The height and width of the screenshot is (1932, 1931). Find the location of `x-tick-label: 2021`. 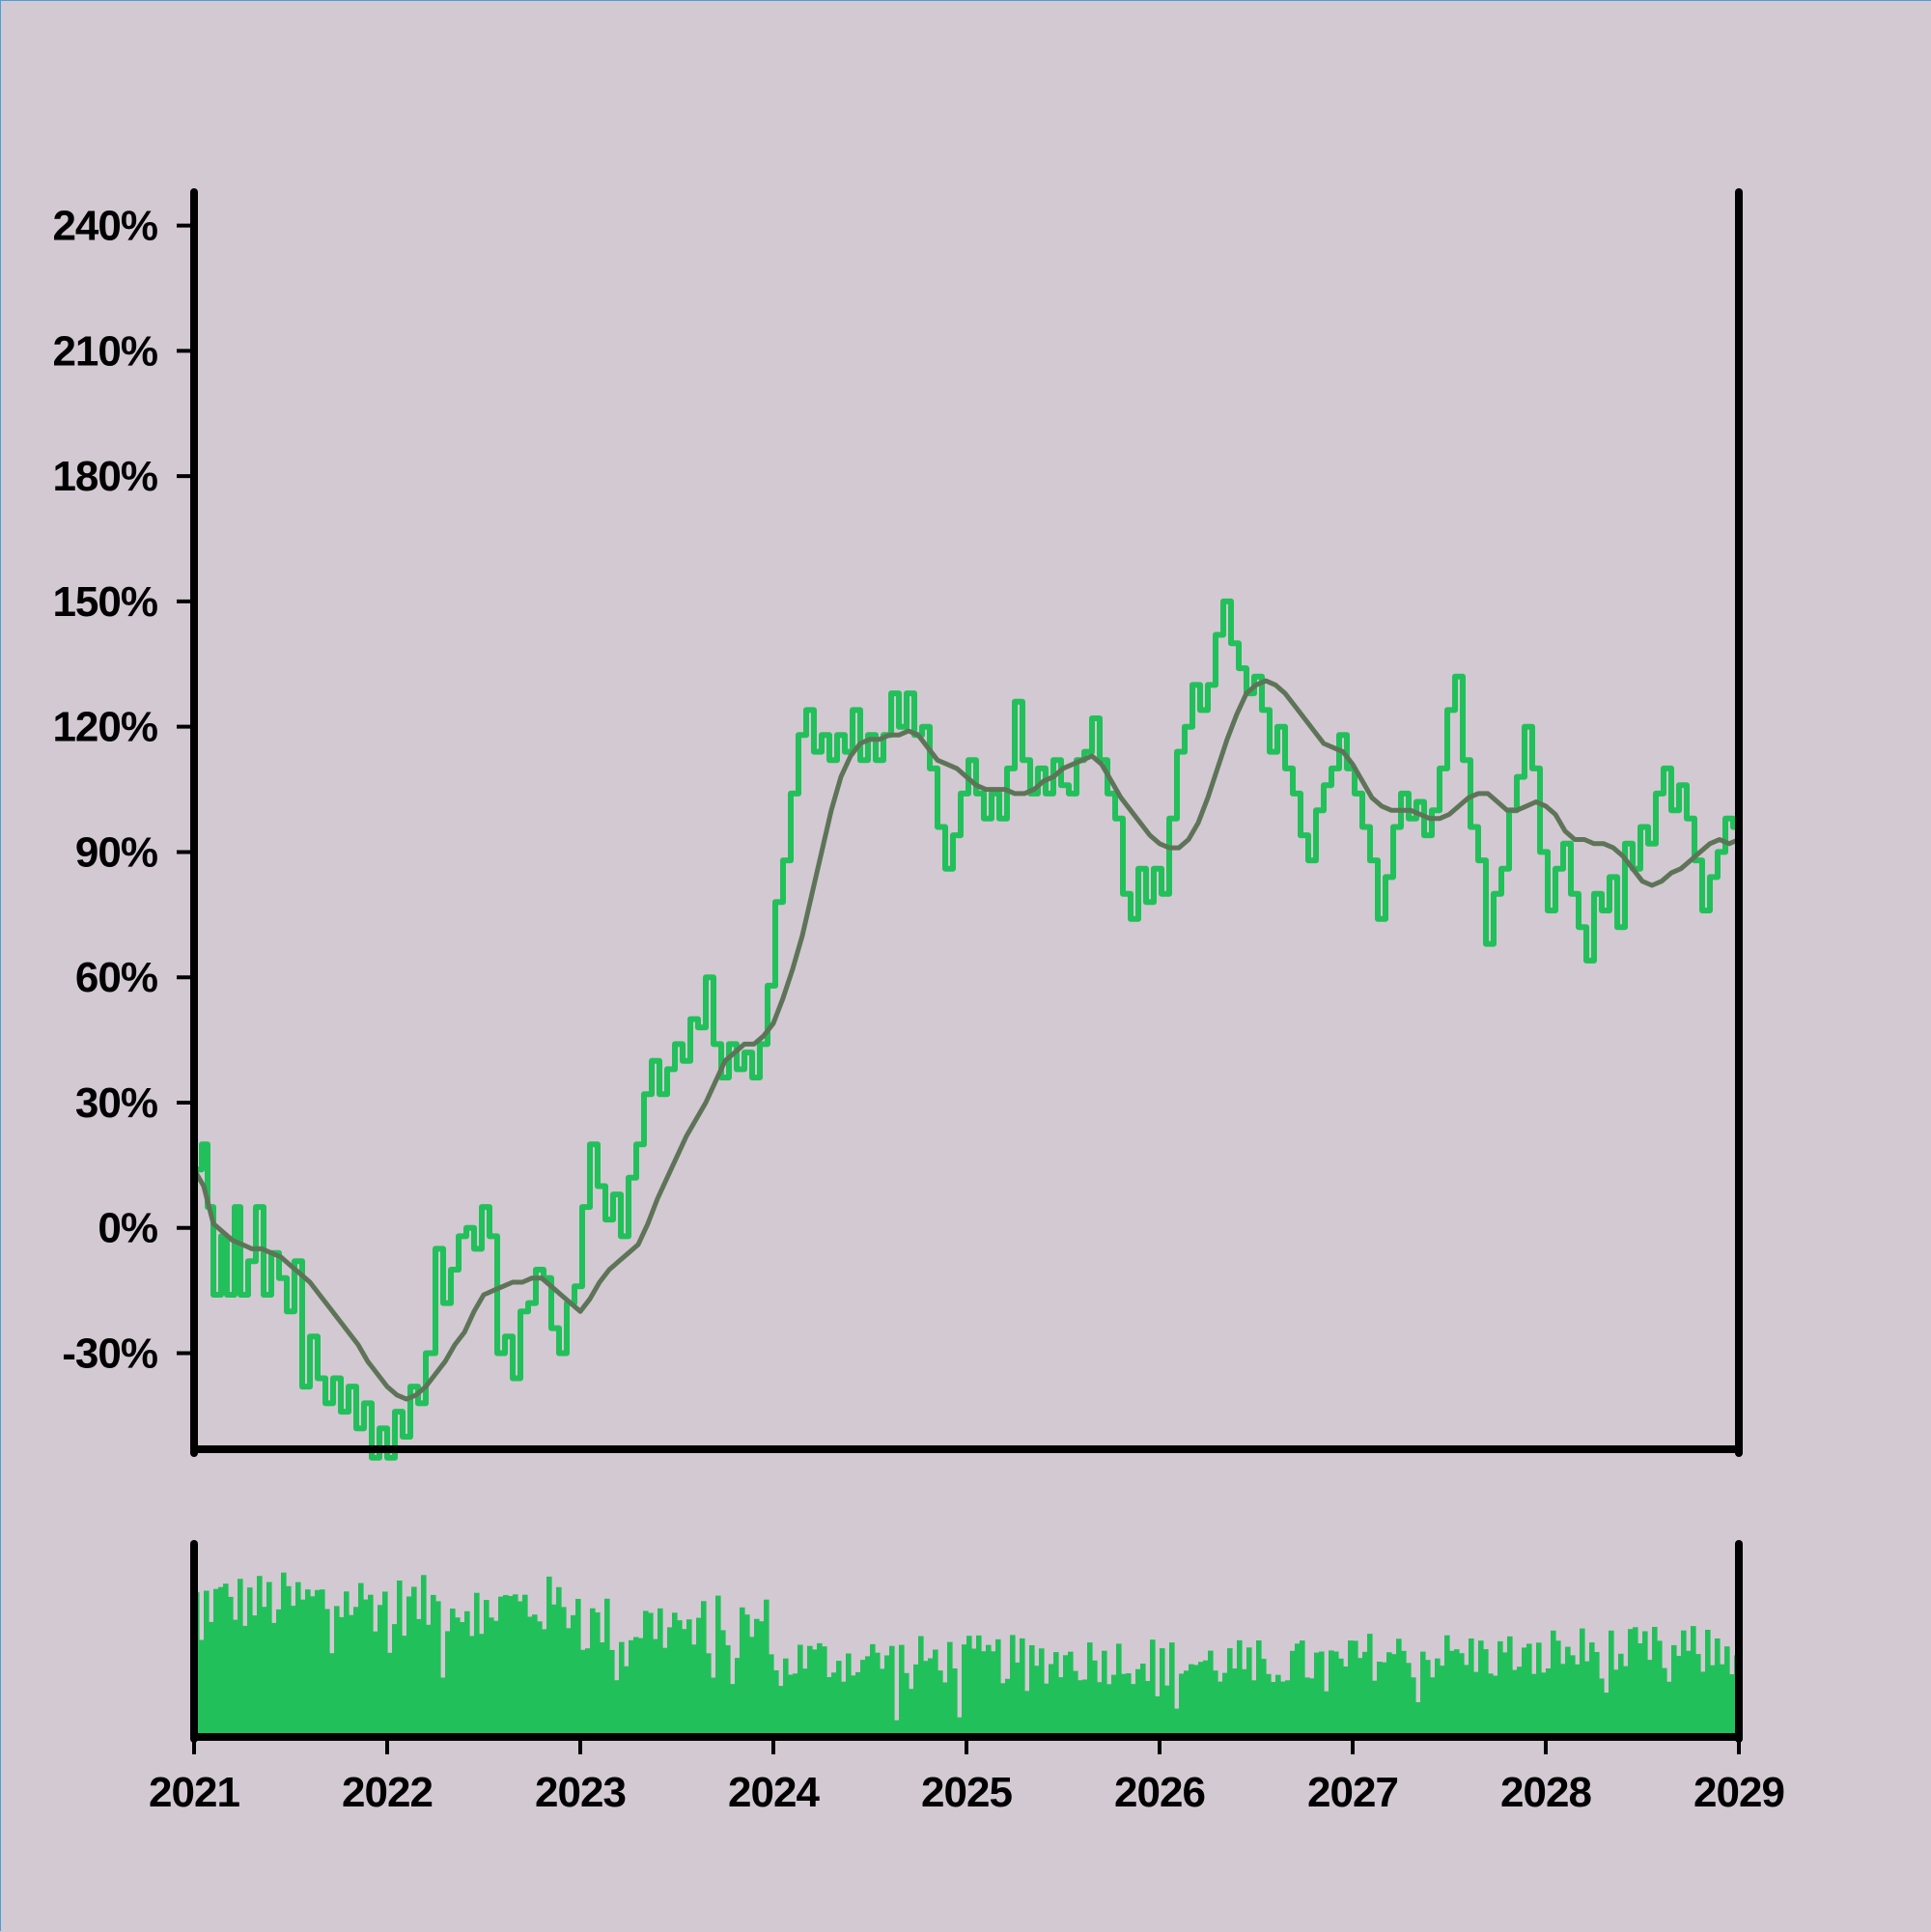

x-tick-label: 2021 is located at coordinates (194, 1793).